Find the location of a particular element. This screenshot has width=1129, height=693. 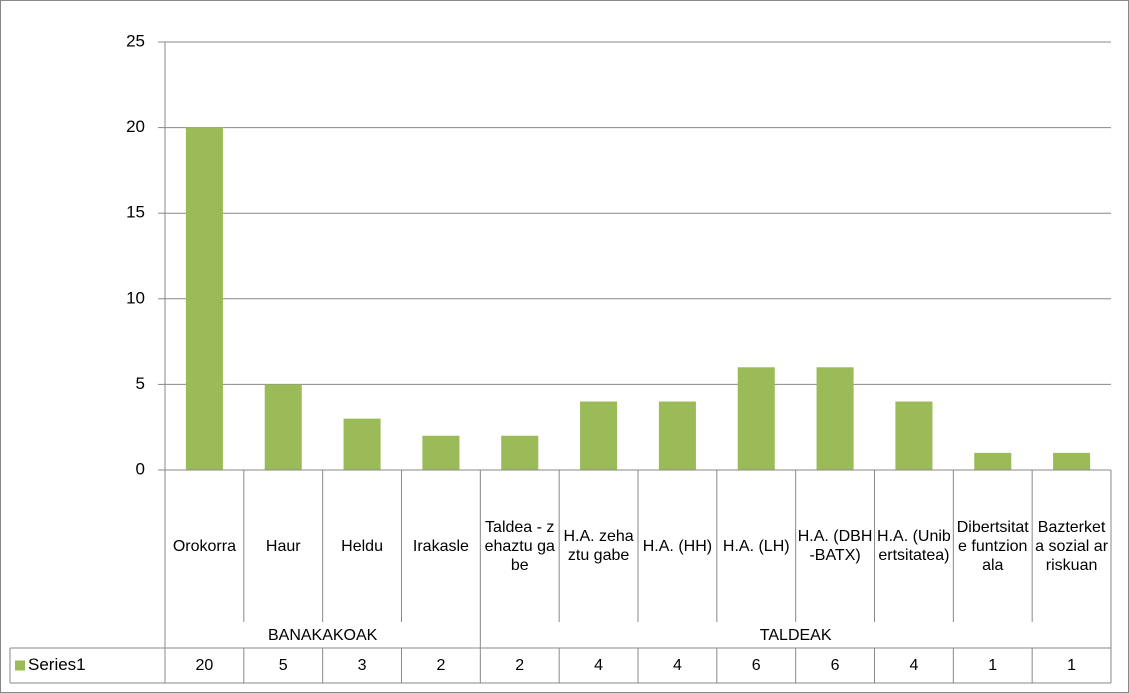

x-group-label: TALDEAK is located at coordinates (795, 635).